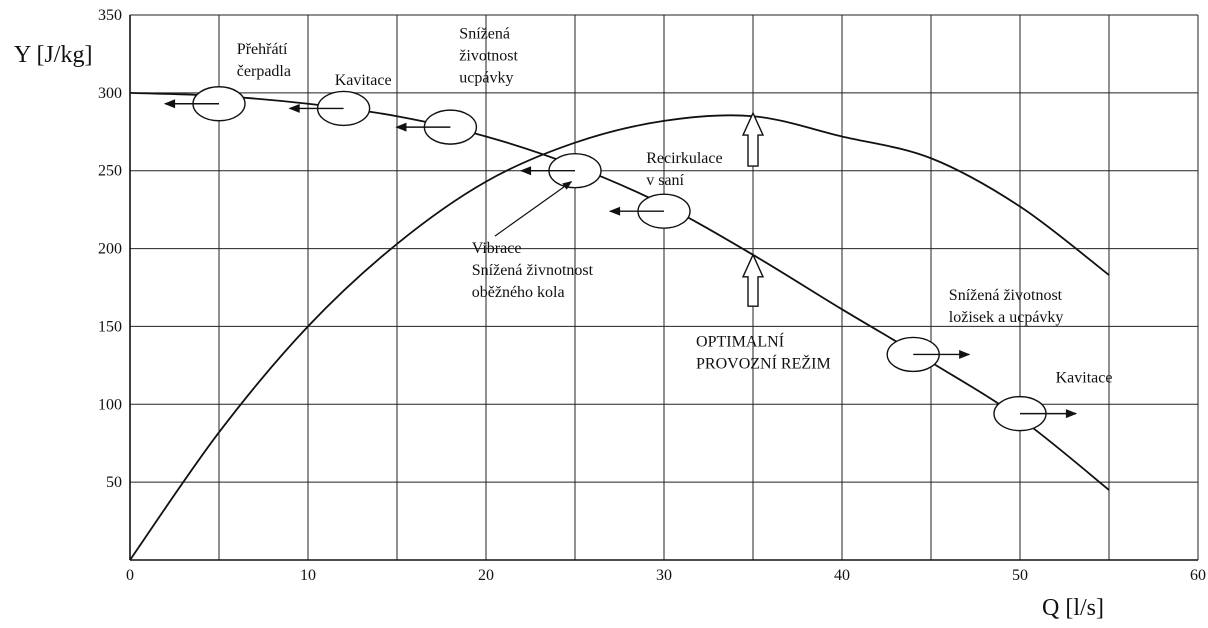 Image resolution: width=1208 pixels, height=628 pixels. Describe the element at coordinates (1020, 575) in the screenshot. I see `x-tick-label: 50` at that location.